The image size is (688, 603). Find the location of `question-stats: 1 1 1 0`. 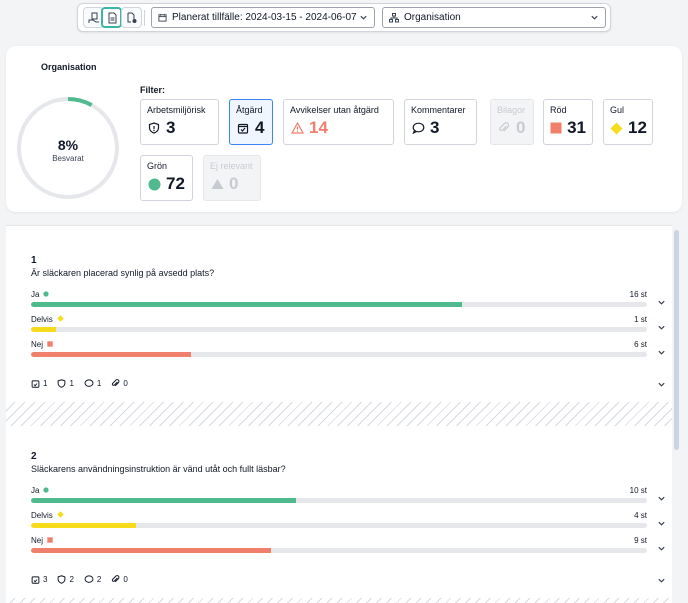

question-stats: 1 1 1 0 is located at coordinates (84, 383).